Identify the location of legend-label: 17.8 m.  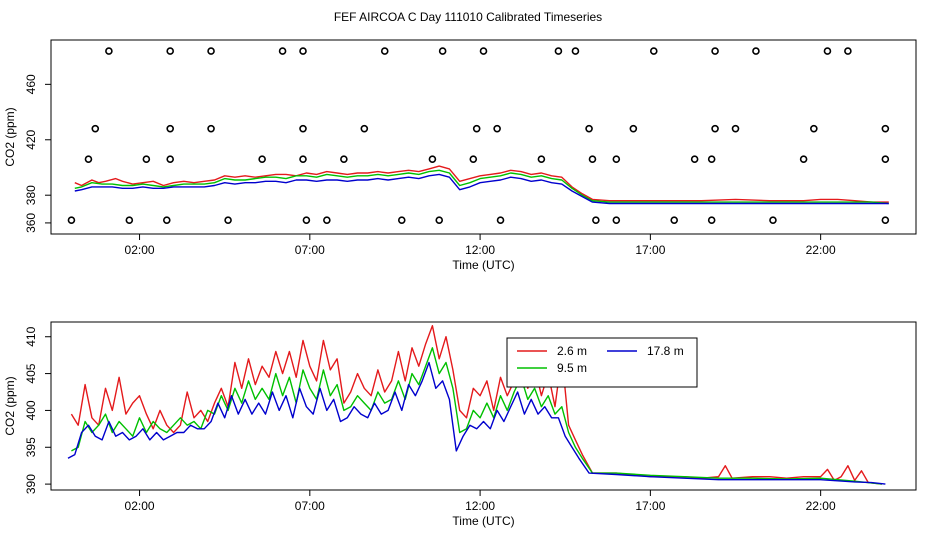
(665, 351).